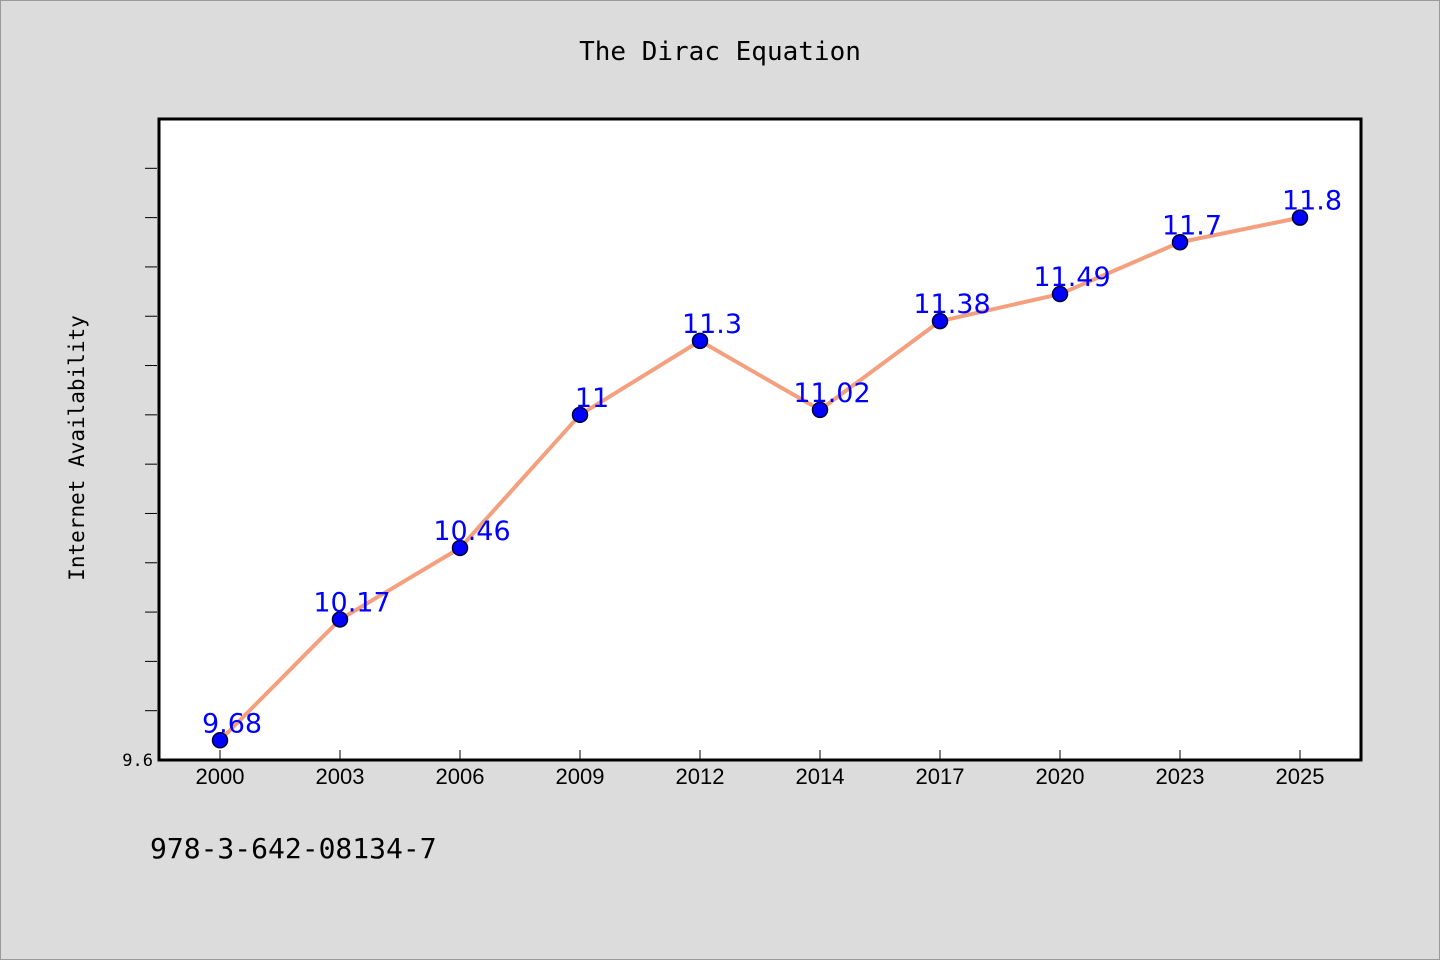 The height and width of the screenshot is (960, 1440). Describe the element at coordinates (712, 324) in the screenshot. I see `data-label: 11.3` at that location.